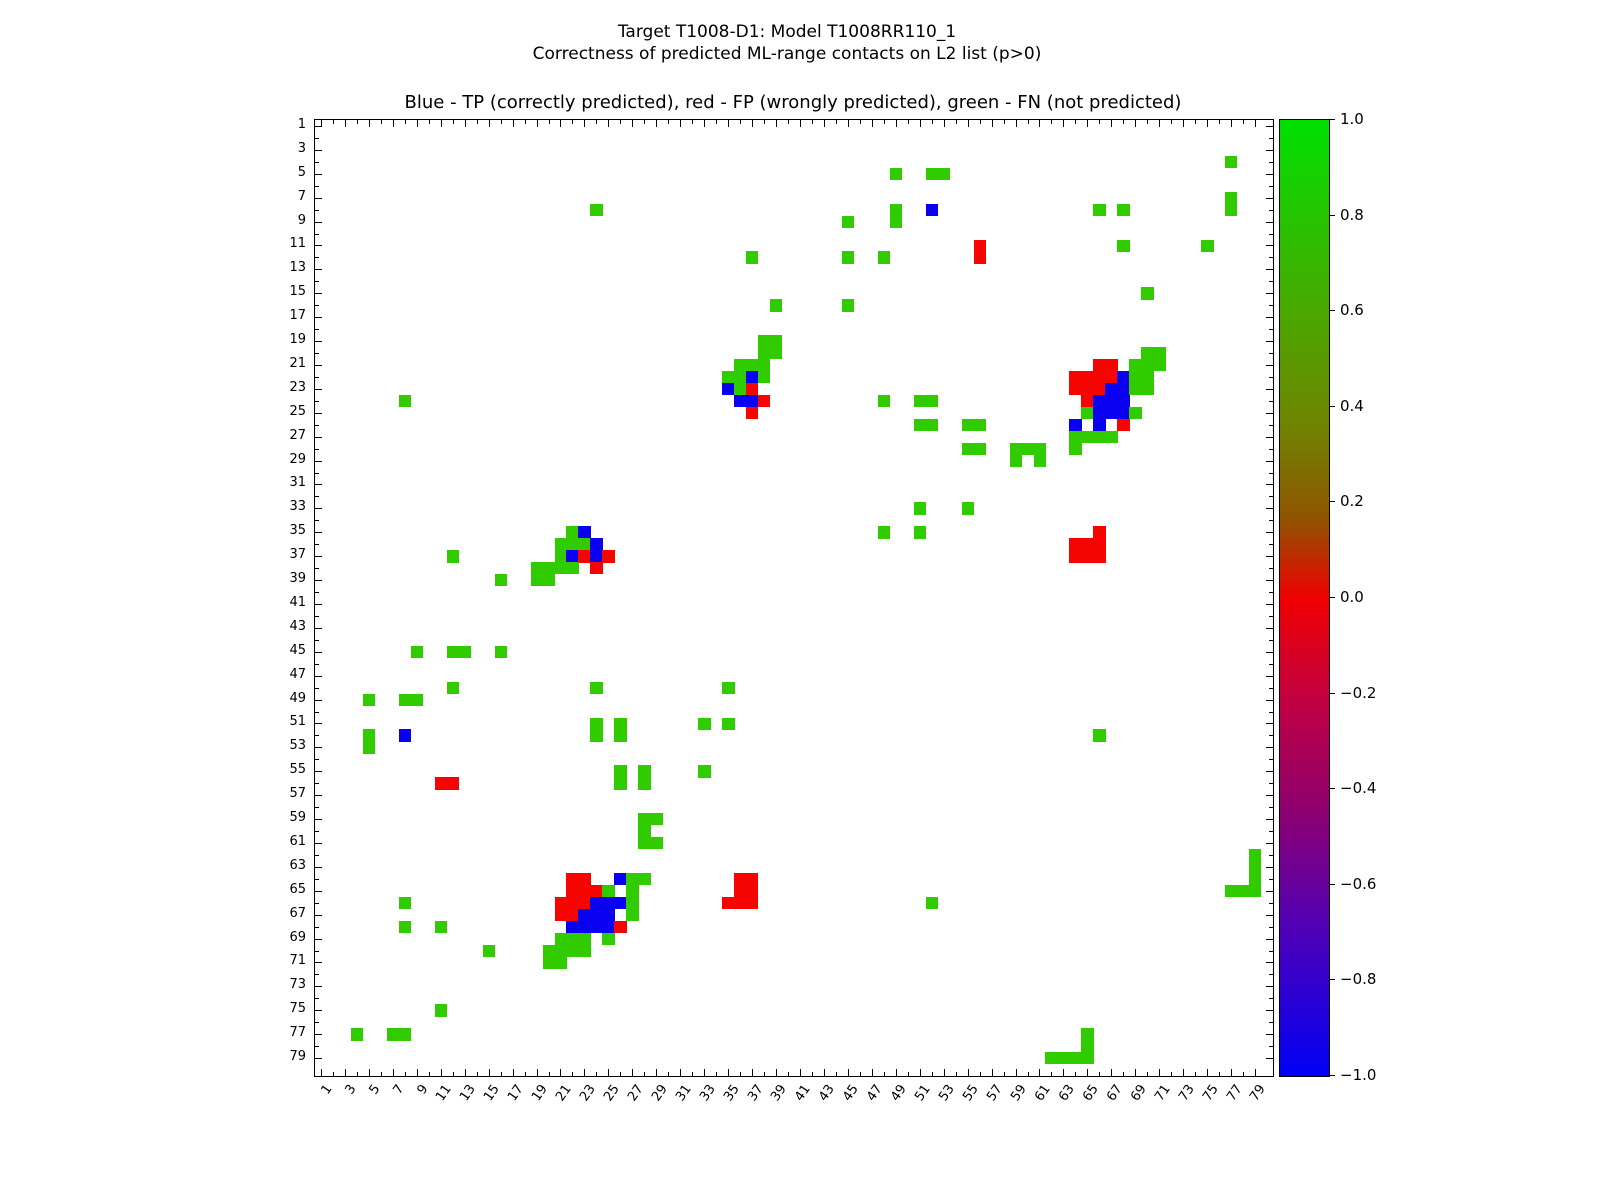  I want to click on colorbar-tick-label: −0.4, so click(1358, 788).